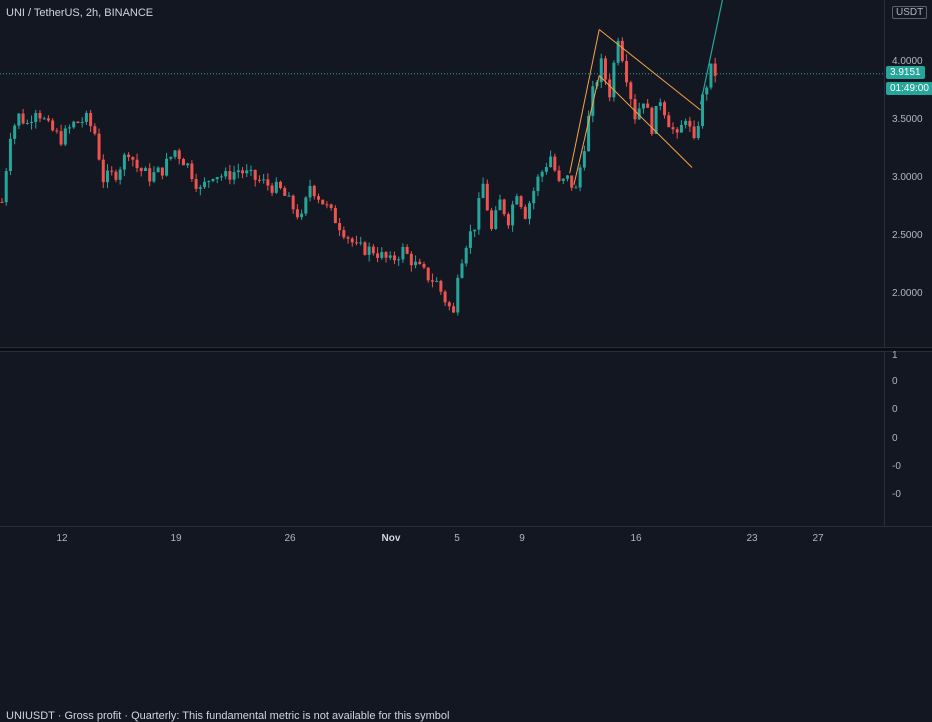  I want to click on last-price-badge: 3.9151, so click(905, 72).